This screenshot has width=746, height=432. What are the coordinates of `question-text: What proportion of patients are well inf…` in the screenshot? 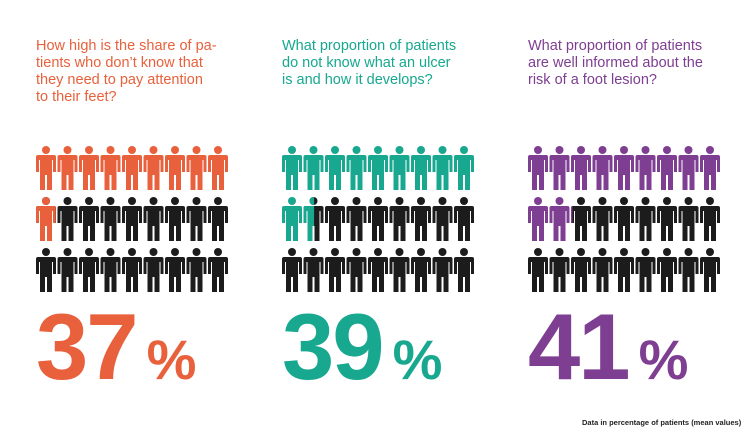 It's located at (615, 63).